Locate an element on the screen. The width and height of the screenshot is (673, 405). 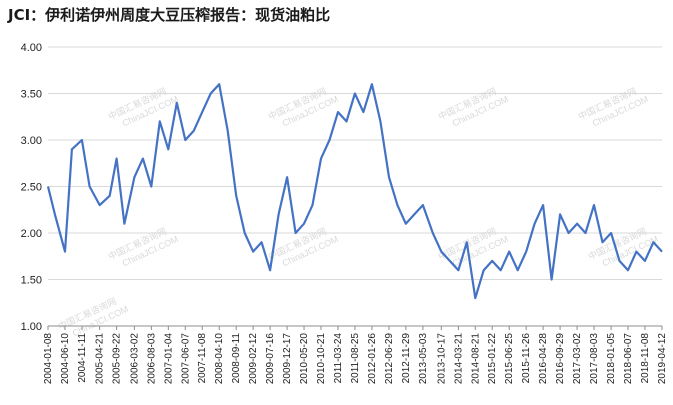
y-tick-label: 2.50 is located at coordinates (31, 188).